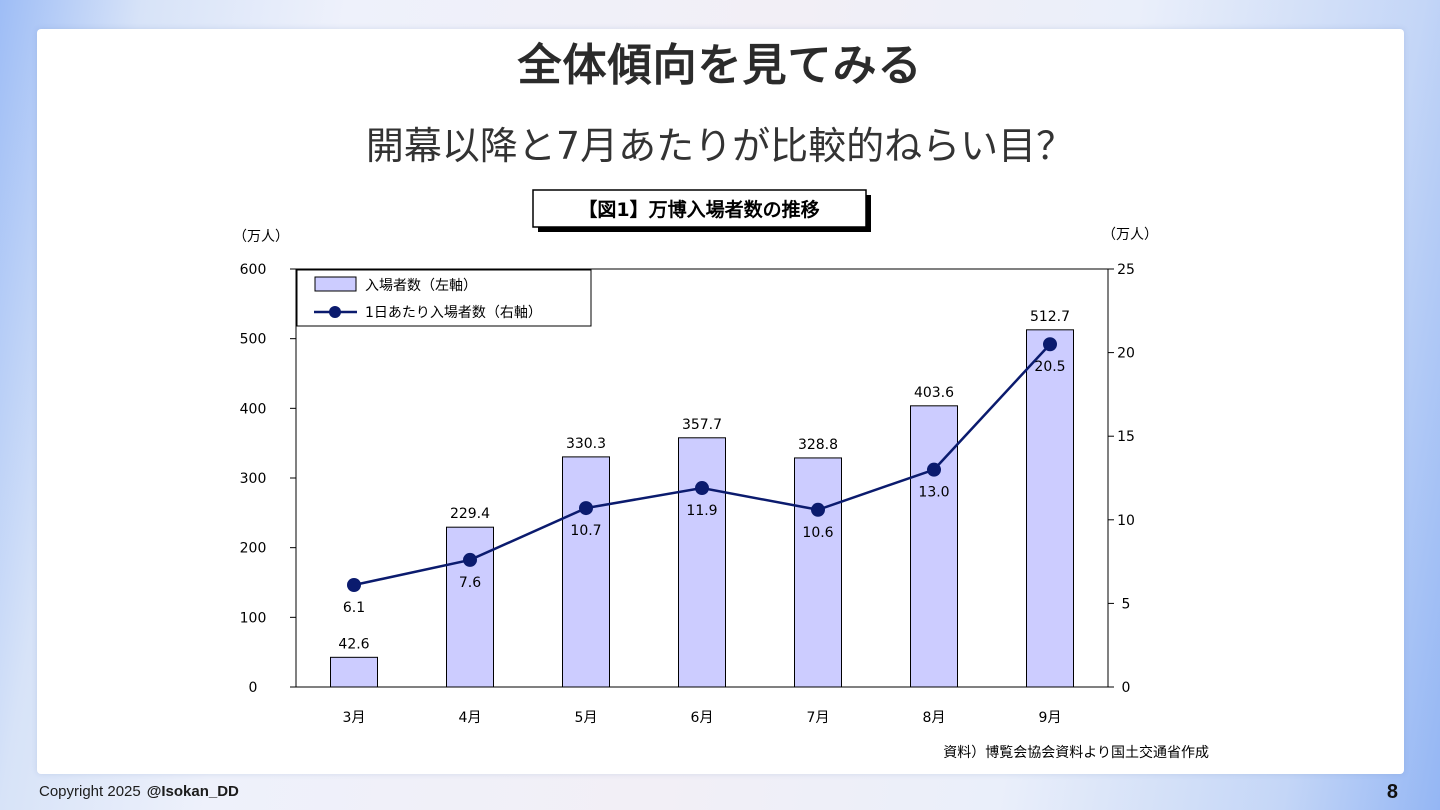 This screenshot has height=810, width=1440. What do you see at coordinates (453, 313) in the screenshot?
I see `legend-line-label: 1日あたり入場者数（右軸）` at bounding box center [453, 313].